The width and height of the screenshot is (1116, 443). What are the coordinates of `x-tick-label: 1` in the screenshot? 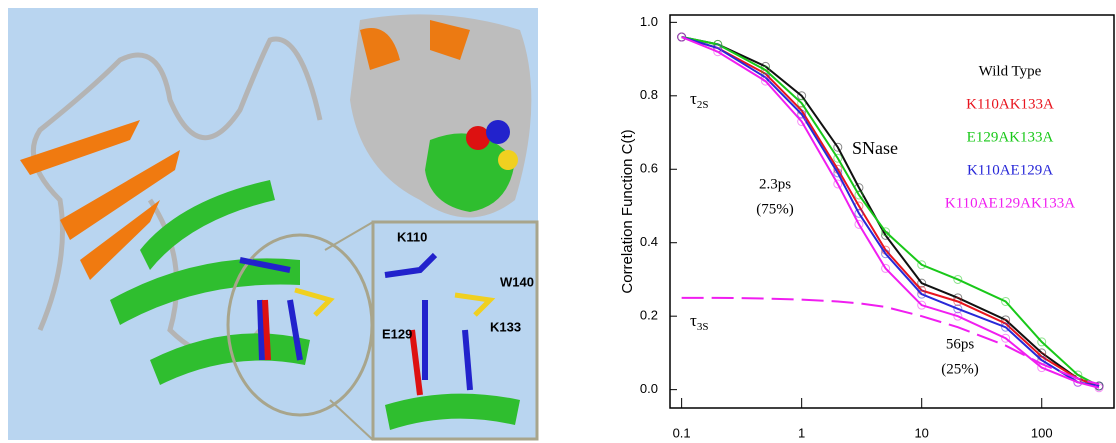 It's located at (801, 432).